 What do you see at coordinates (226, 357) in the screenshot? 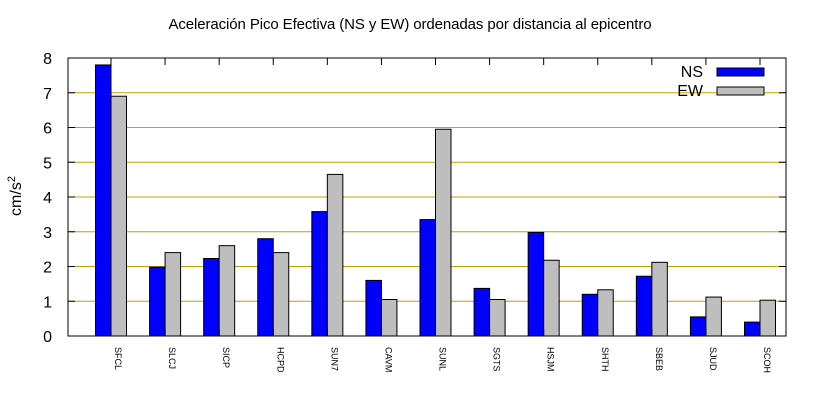
I see `x-tick-label-sicp: SICP` at bounding box center [226, 357].